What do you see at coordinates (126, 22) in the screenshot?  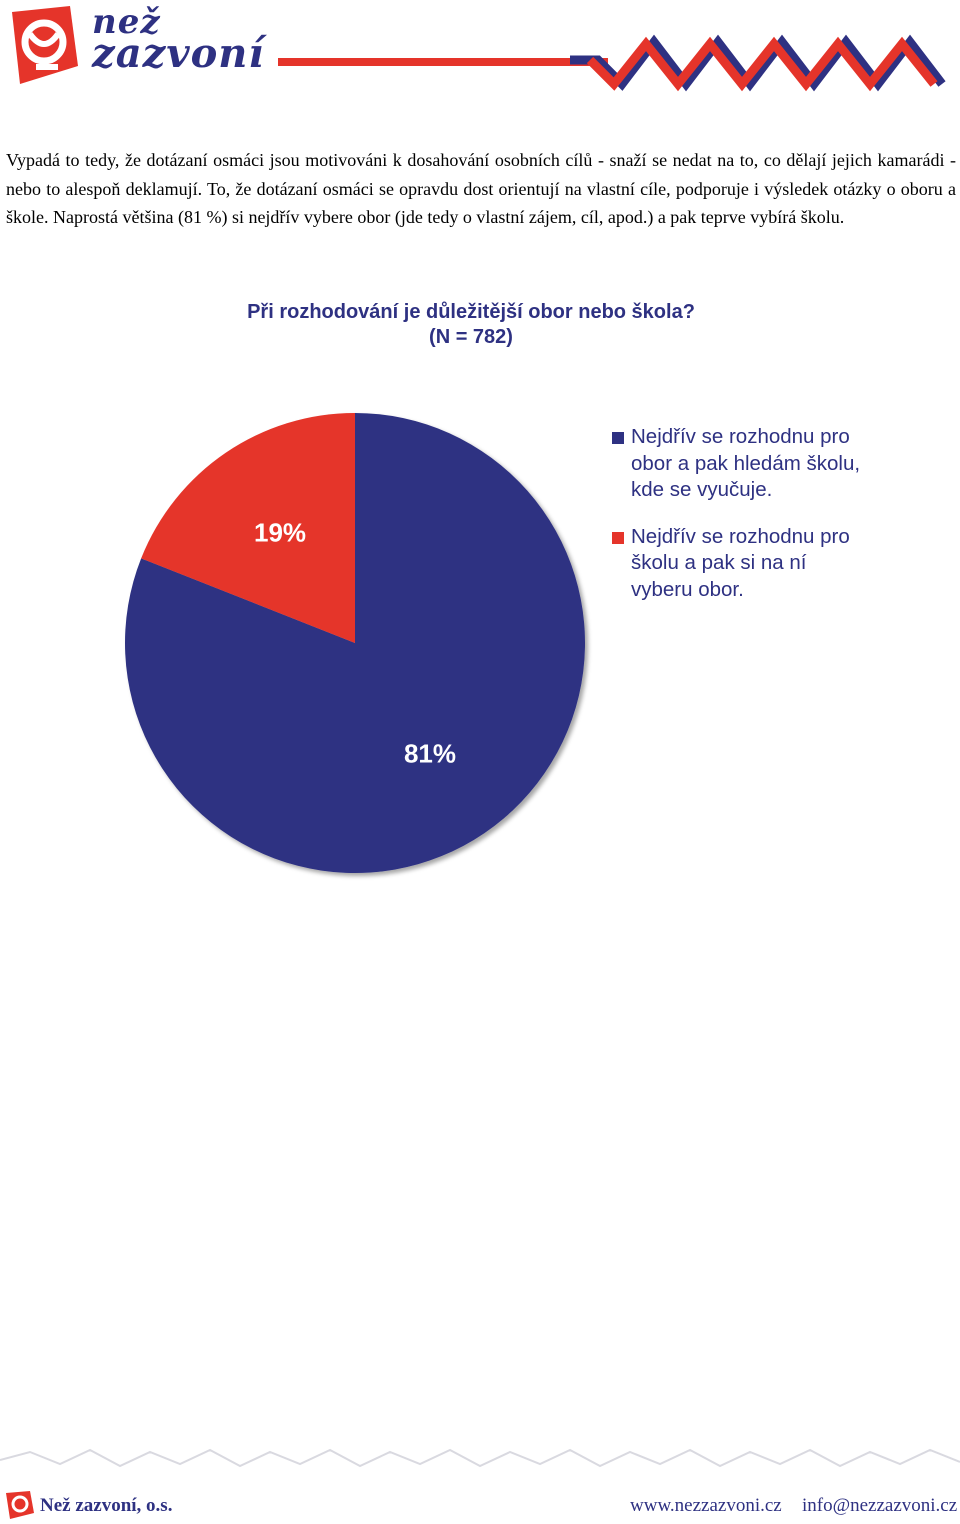 I see `logo-line-1: než` at bounding box center [126, 22].